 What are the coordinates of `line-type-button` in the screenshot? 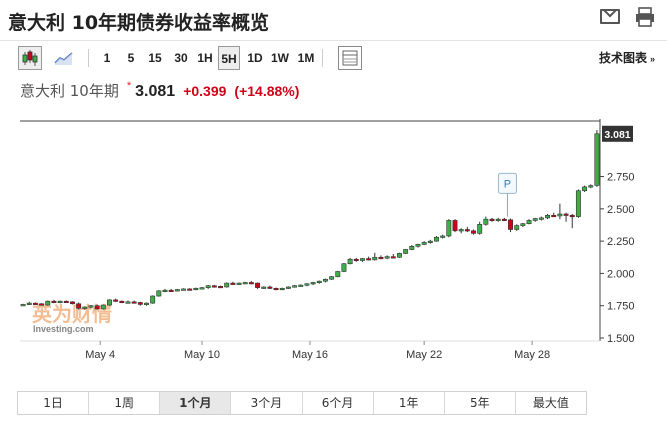 It's located at (64, 58).